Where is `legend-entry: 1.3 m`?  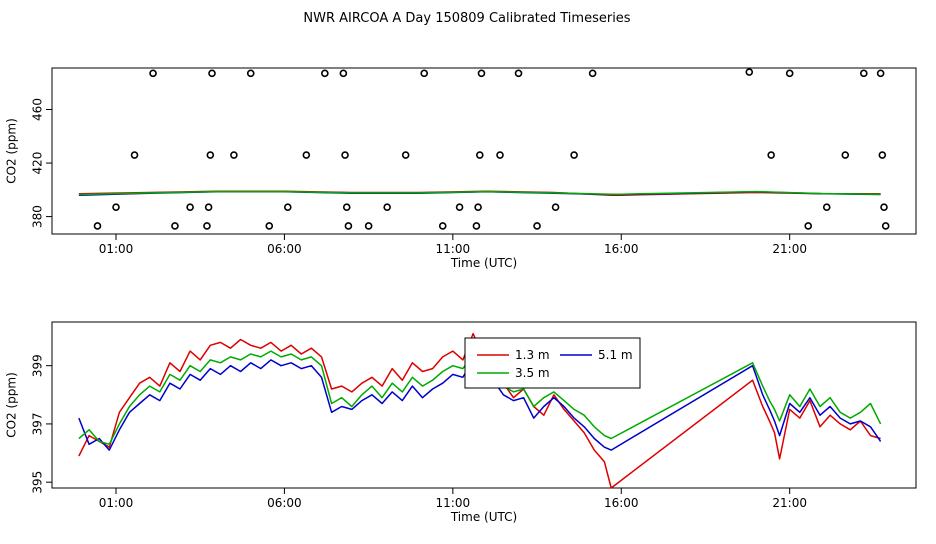
legend-entry: 1.3 m is located at coordinates (532, 355).